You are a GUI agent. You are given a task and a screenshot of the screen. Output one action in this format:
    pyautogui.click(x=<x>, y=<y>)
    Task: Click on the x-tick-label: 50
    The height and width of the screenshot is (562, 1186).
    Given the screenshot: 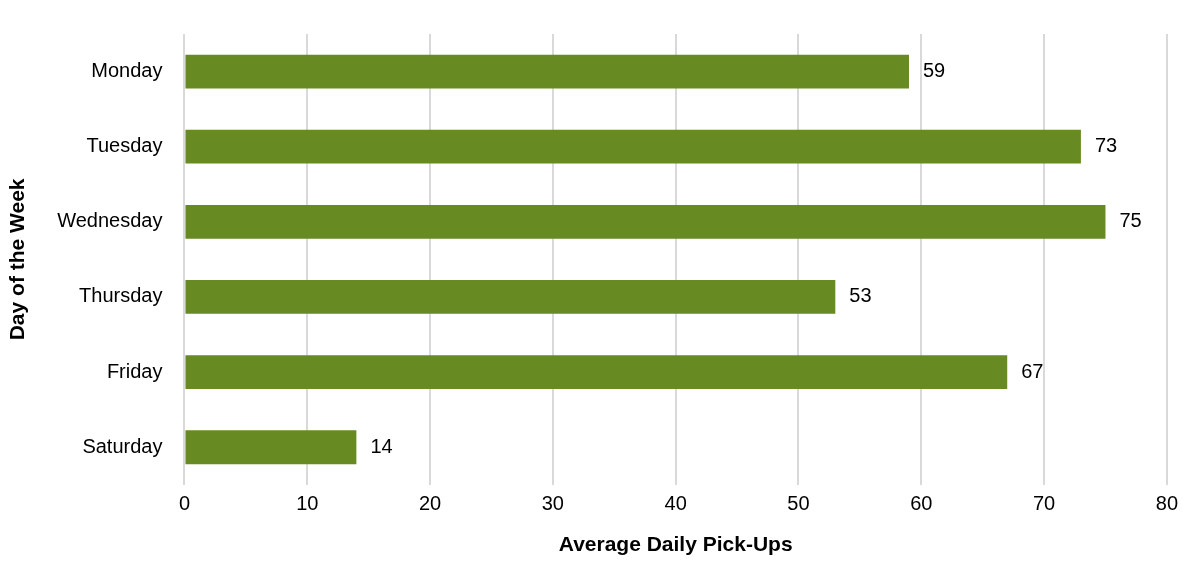 What is the action you would take?
    pyautogui.click(x=798, y=503)
    